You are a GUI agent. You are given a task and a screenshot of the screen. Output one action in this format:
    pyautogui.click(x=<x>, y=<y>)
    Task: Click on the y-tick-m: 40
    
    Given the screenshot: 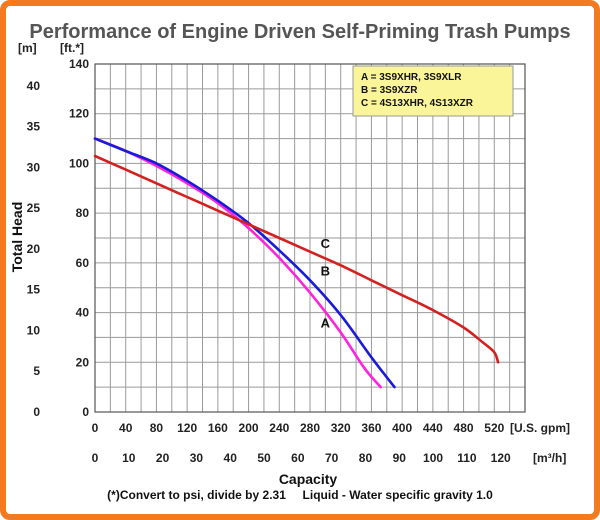 What is the action you would take?
    pyautogui.click(x=34, y=86)
    